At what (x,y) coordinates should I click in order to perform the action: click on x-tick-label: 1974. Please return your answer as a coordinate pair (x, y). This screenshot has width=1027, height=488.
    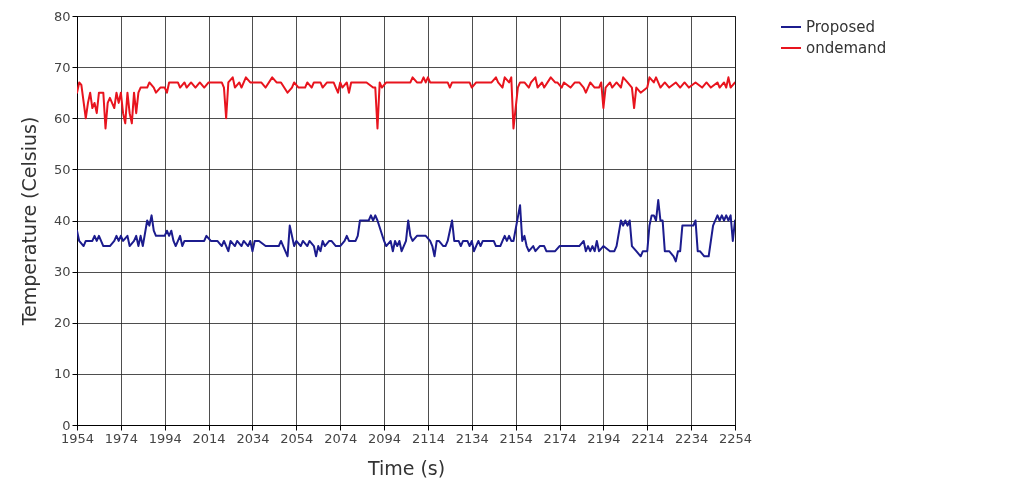
    Looking at the image, I should click on (121, 438).